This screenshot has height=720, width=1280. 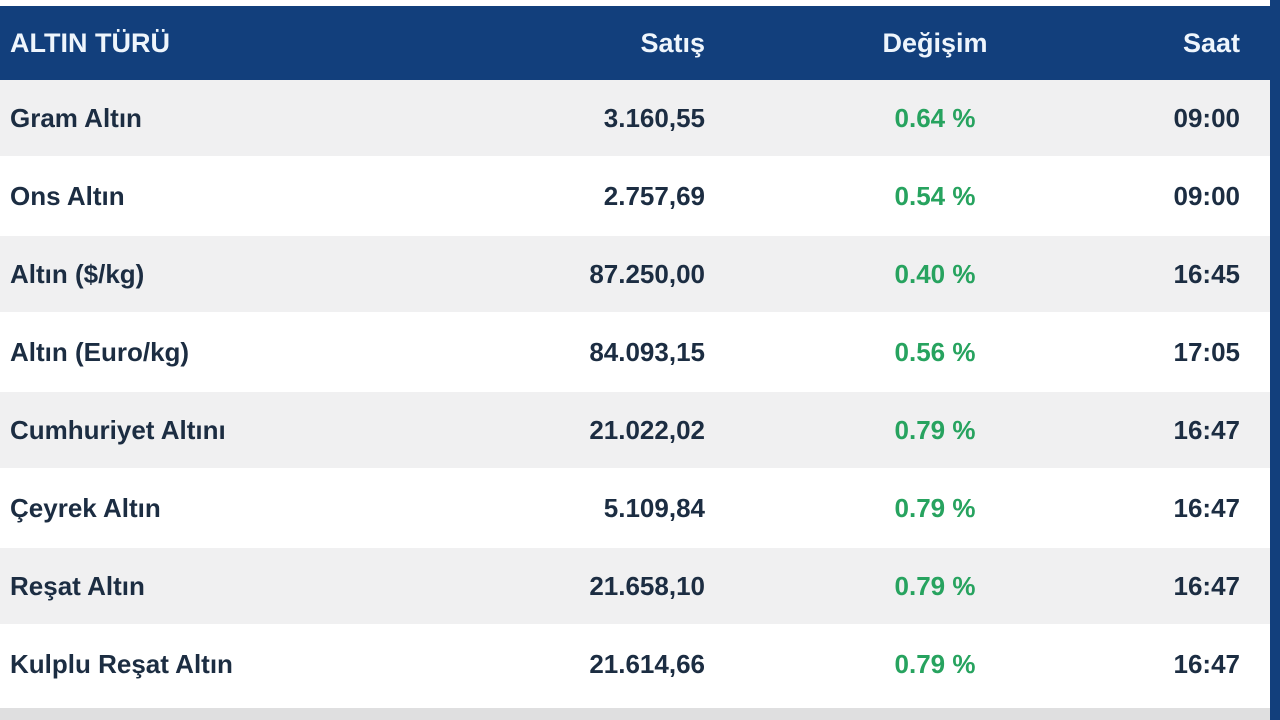 I want to click on gold-type-cell: Ons Altın, so click(x=67, y=195).